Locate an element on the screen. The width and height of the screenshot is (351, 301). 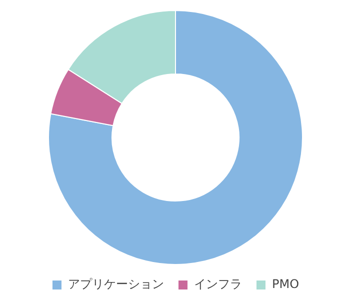
legend-label: アプリケーション is located at coordinates (116, 284).